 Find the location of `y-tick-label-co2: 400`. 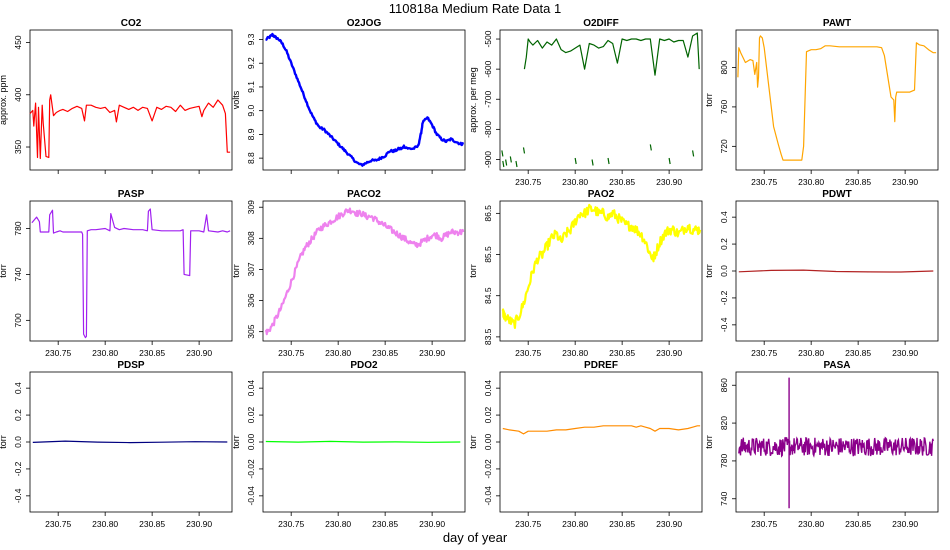

y-tick-label-co2: 400 is located at coordinates (18, 94).